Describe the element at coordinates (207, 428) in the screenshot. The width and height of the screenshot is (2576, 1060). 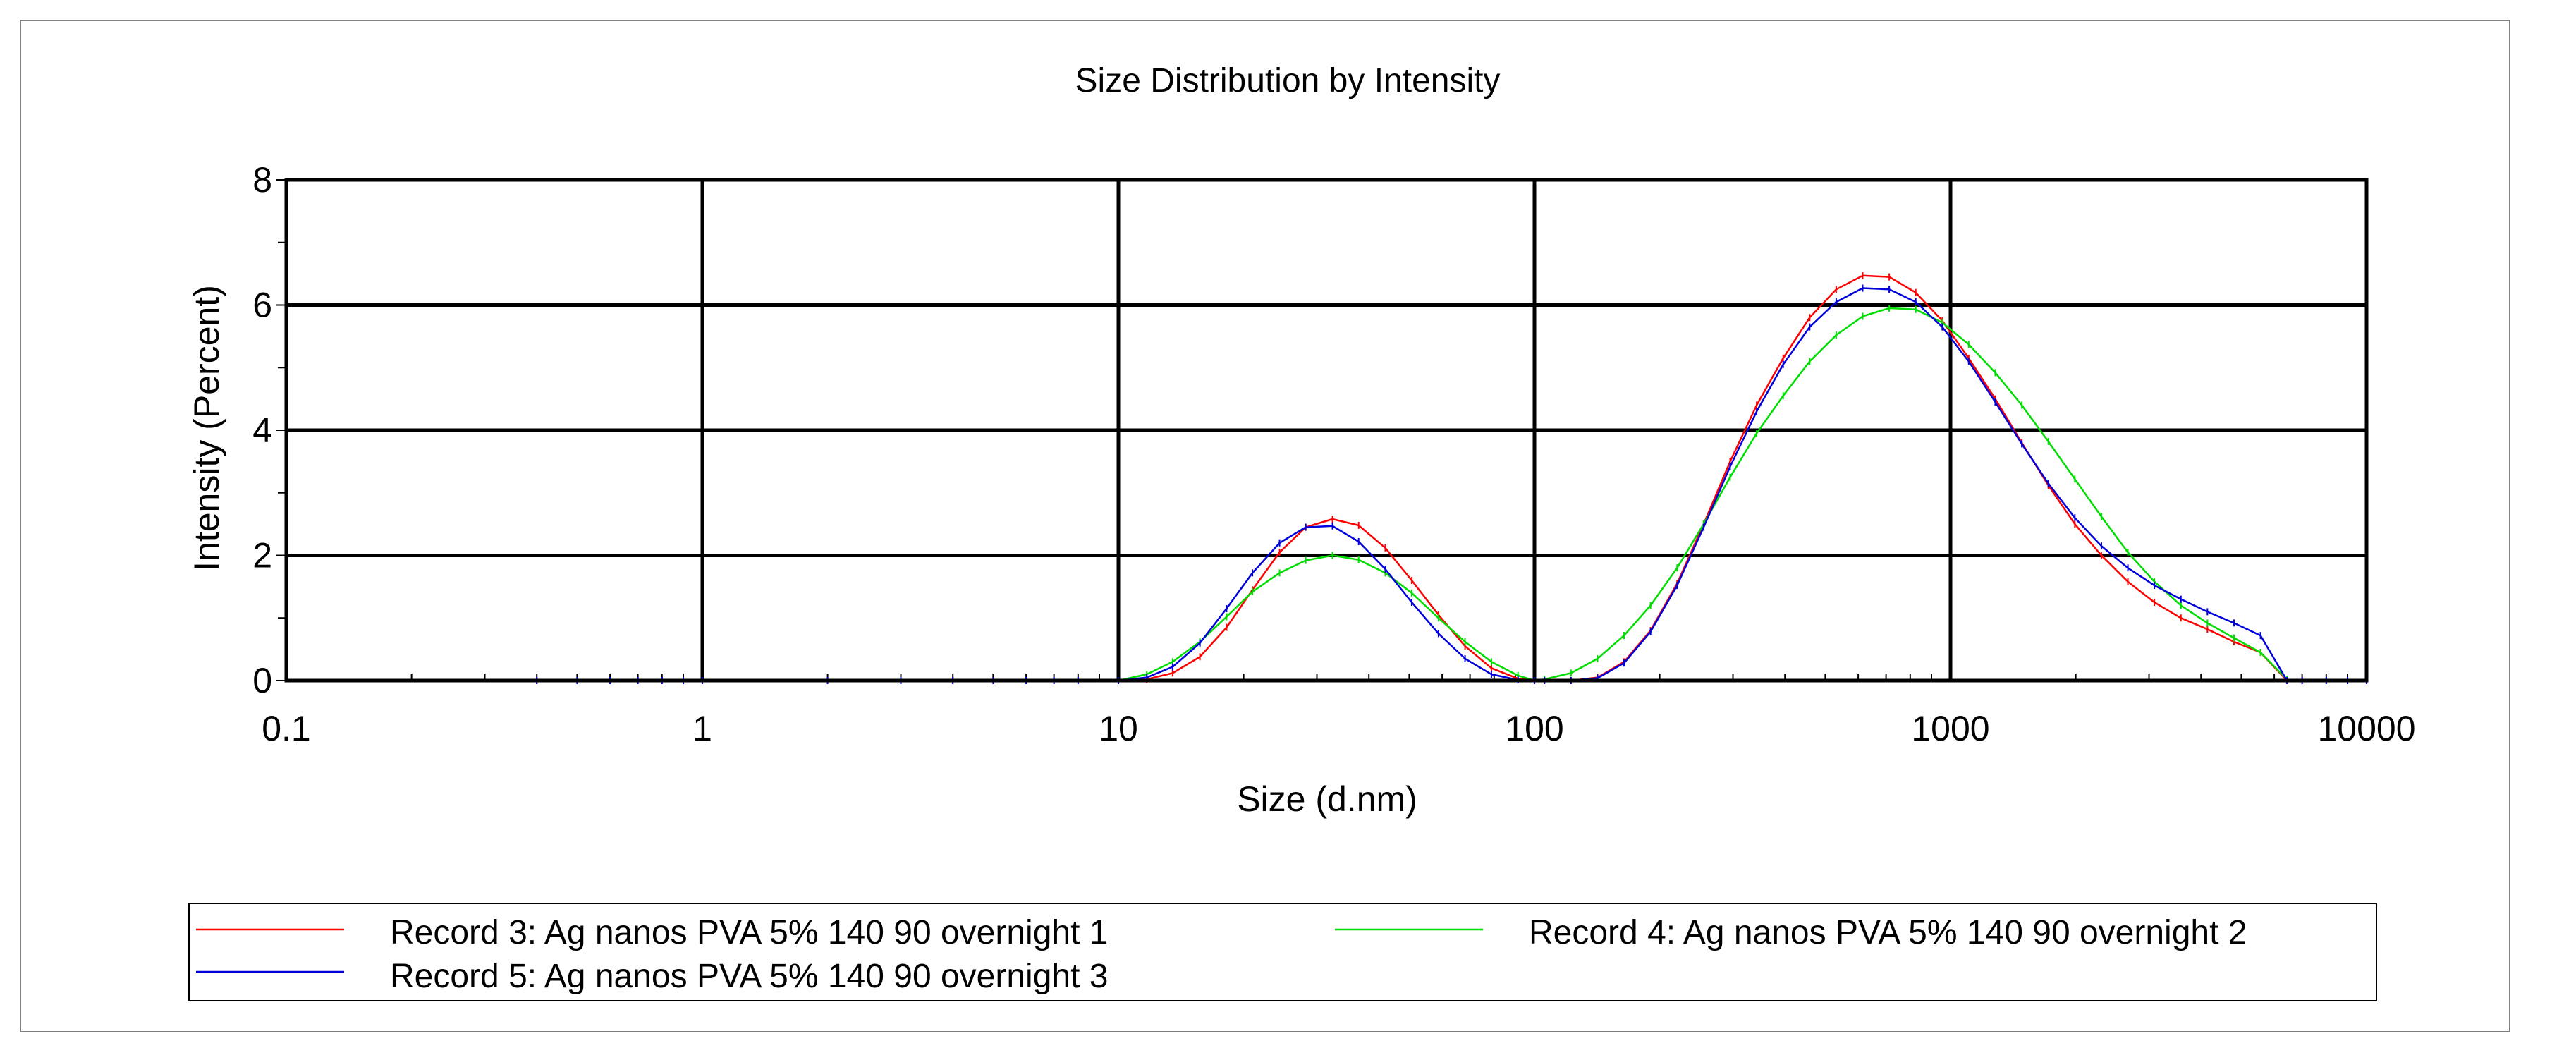
I see `y-axis-label: Intensity (Percent)` at that location.